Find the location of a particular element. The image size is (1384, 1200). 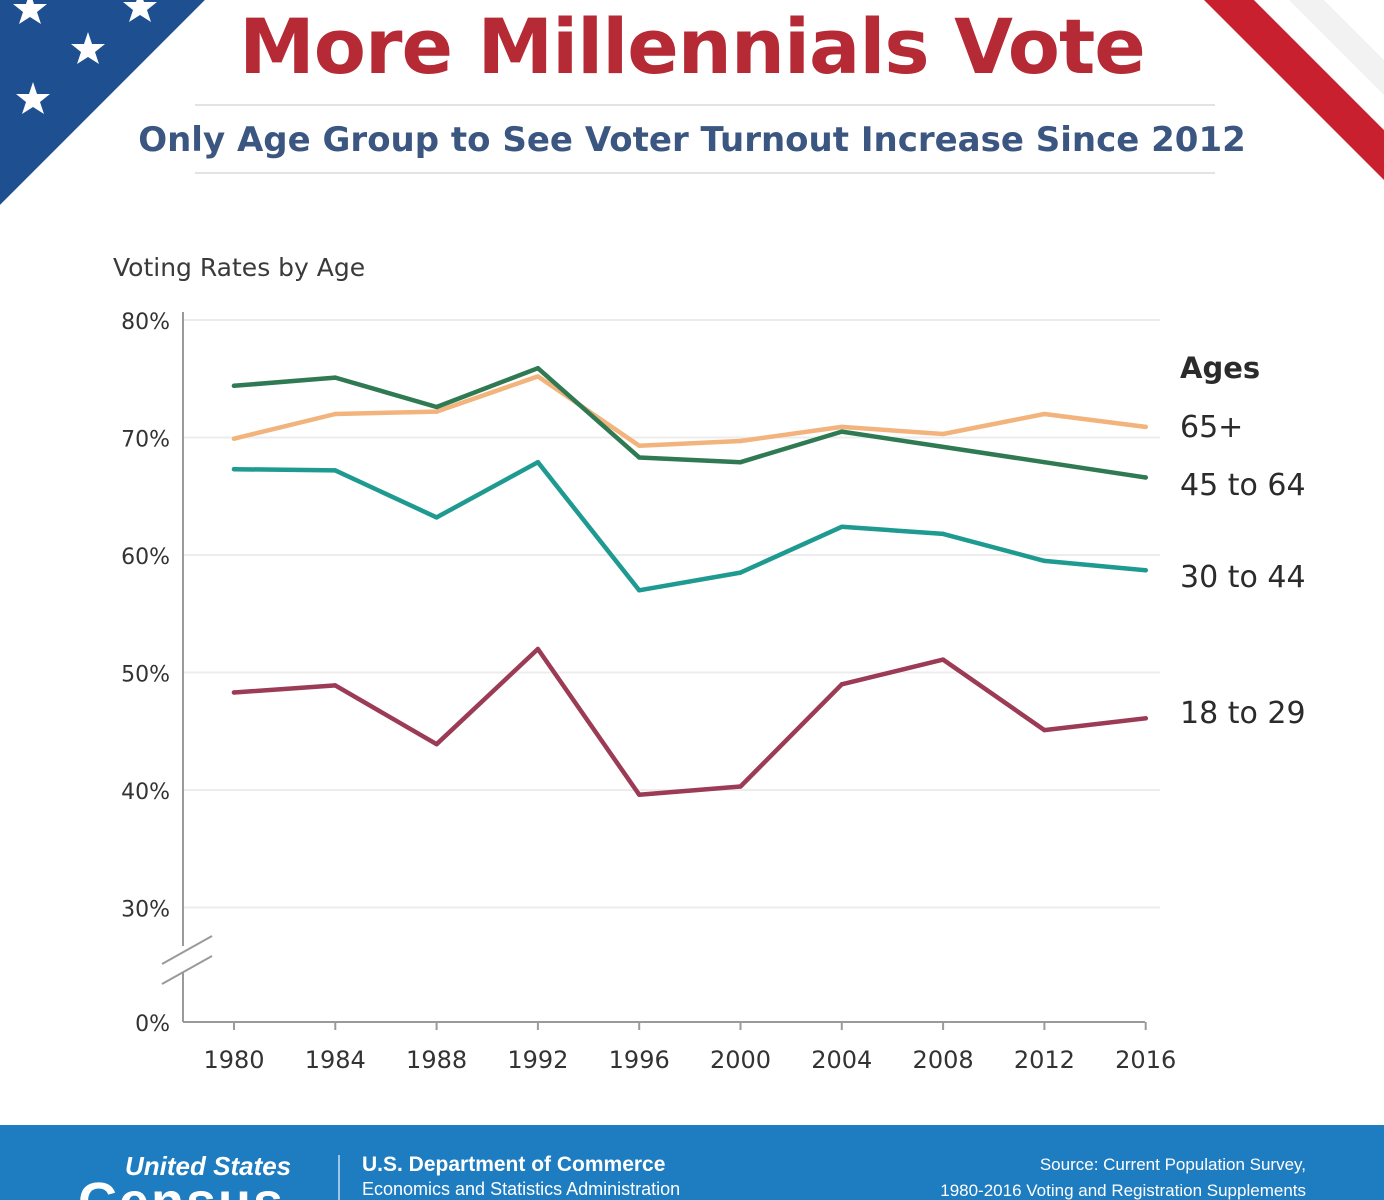

x-tick-label: 1984 is located at coordinates (335, 1060).